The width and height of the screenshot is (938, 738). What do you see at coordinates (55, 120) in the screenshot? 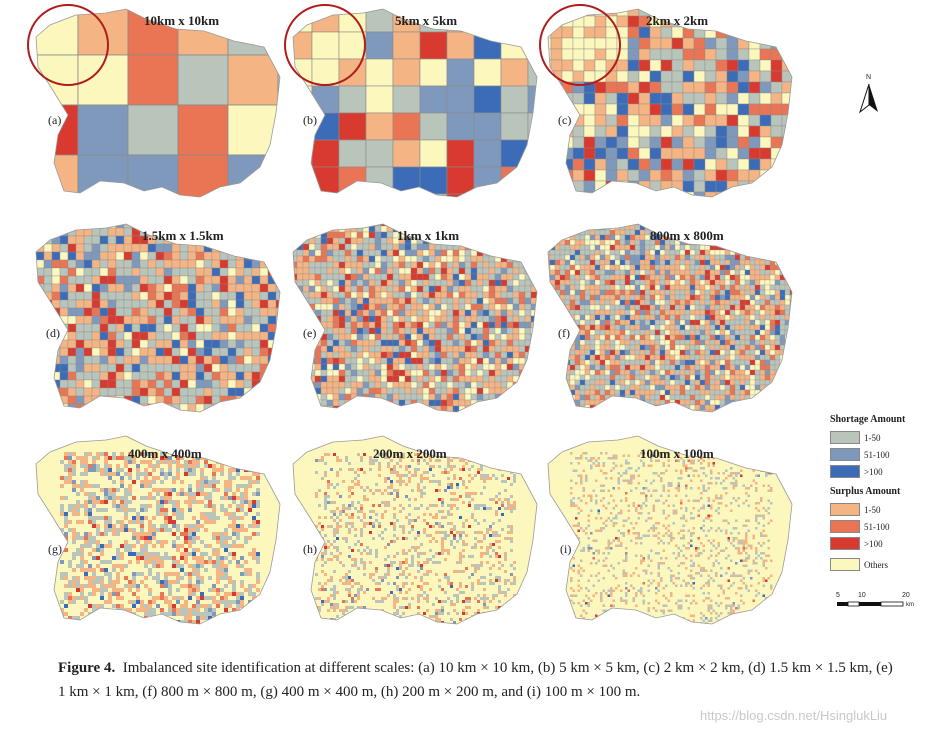
I see `panel-label-a: (a)` at bounding box center [55, 120].